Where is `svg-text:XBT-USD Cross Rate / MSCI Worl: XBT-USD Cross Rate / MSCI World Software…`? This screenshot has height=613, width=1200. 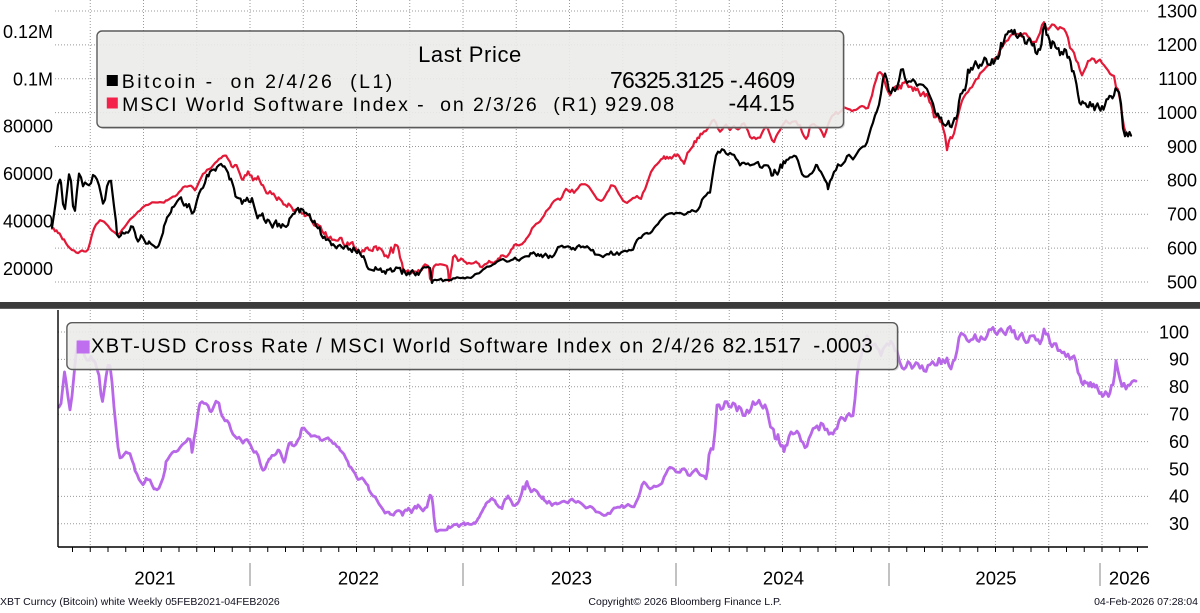
svg-text:XBT-USD Cross Rate / MSCI Worl: XBT-USD Cross Rate / MSCI World Software… is located at coordinates (403, 347).